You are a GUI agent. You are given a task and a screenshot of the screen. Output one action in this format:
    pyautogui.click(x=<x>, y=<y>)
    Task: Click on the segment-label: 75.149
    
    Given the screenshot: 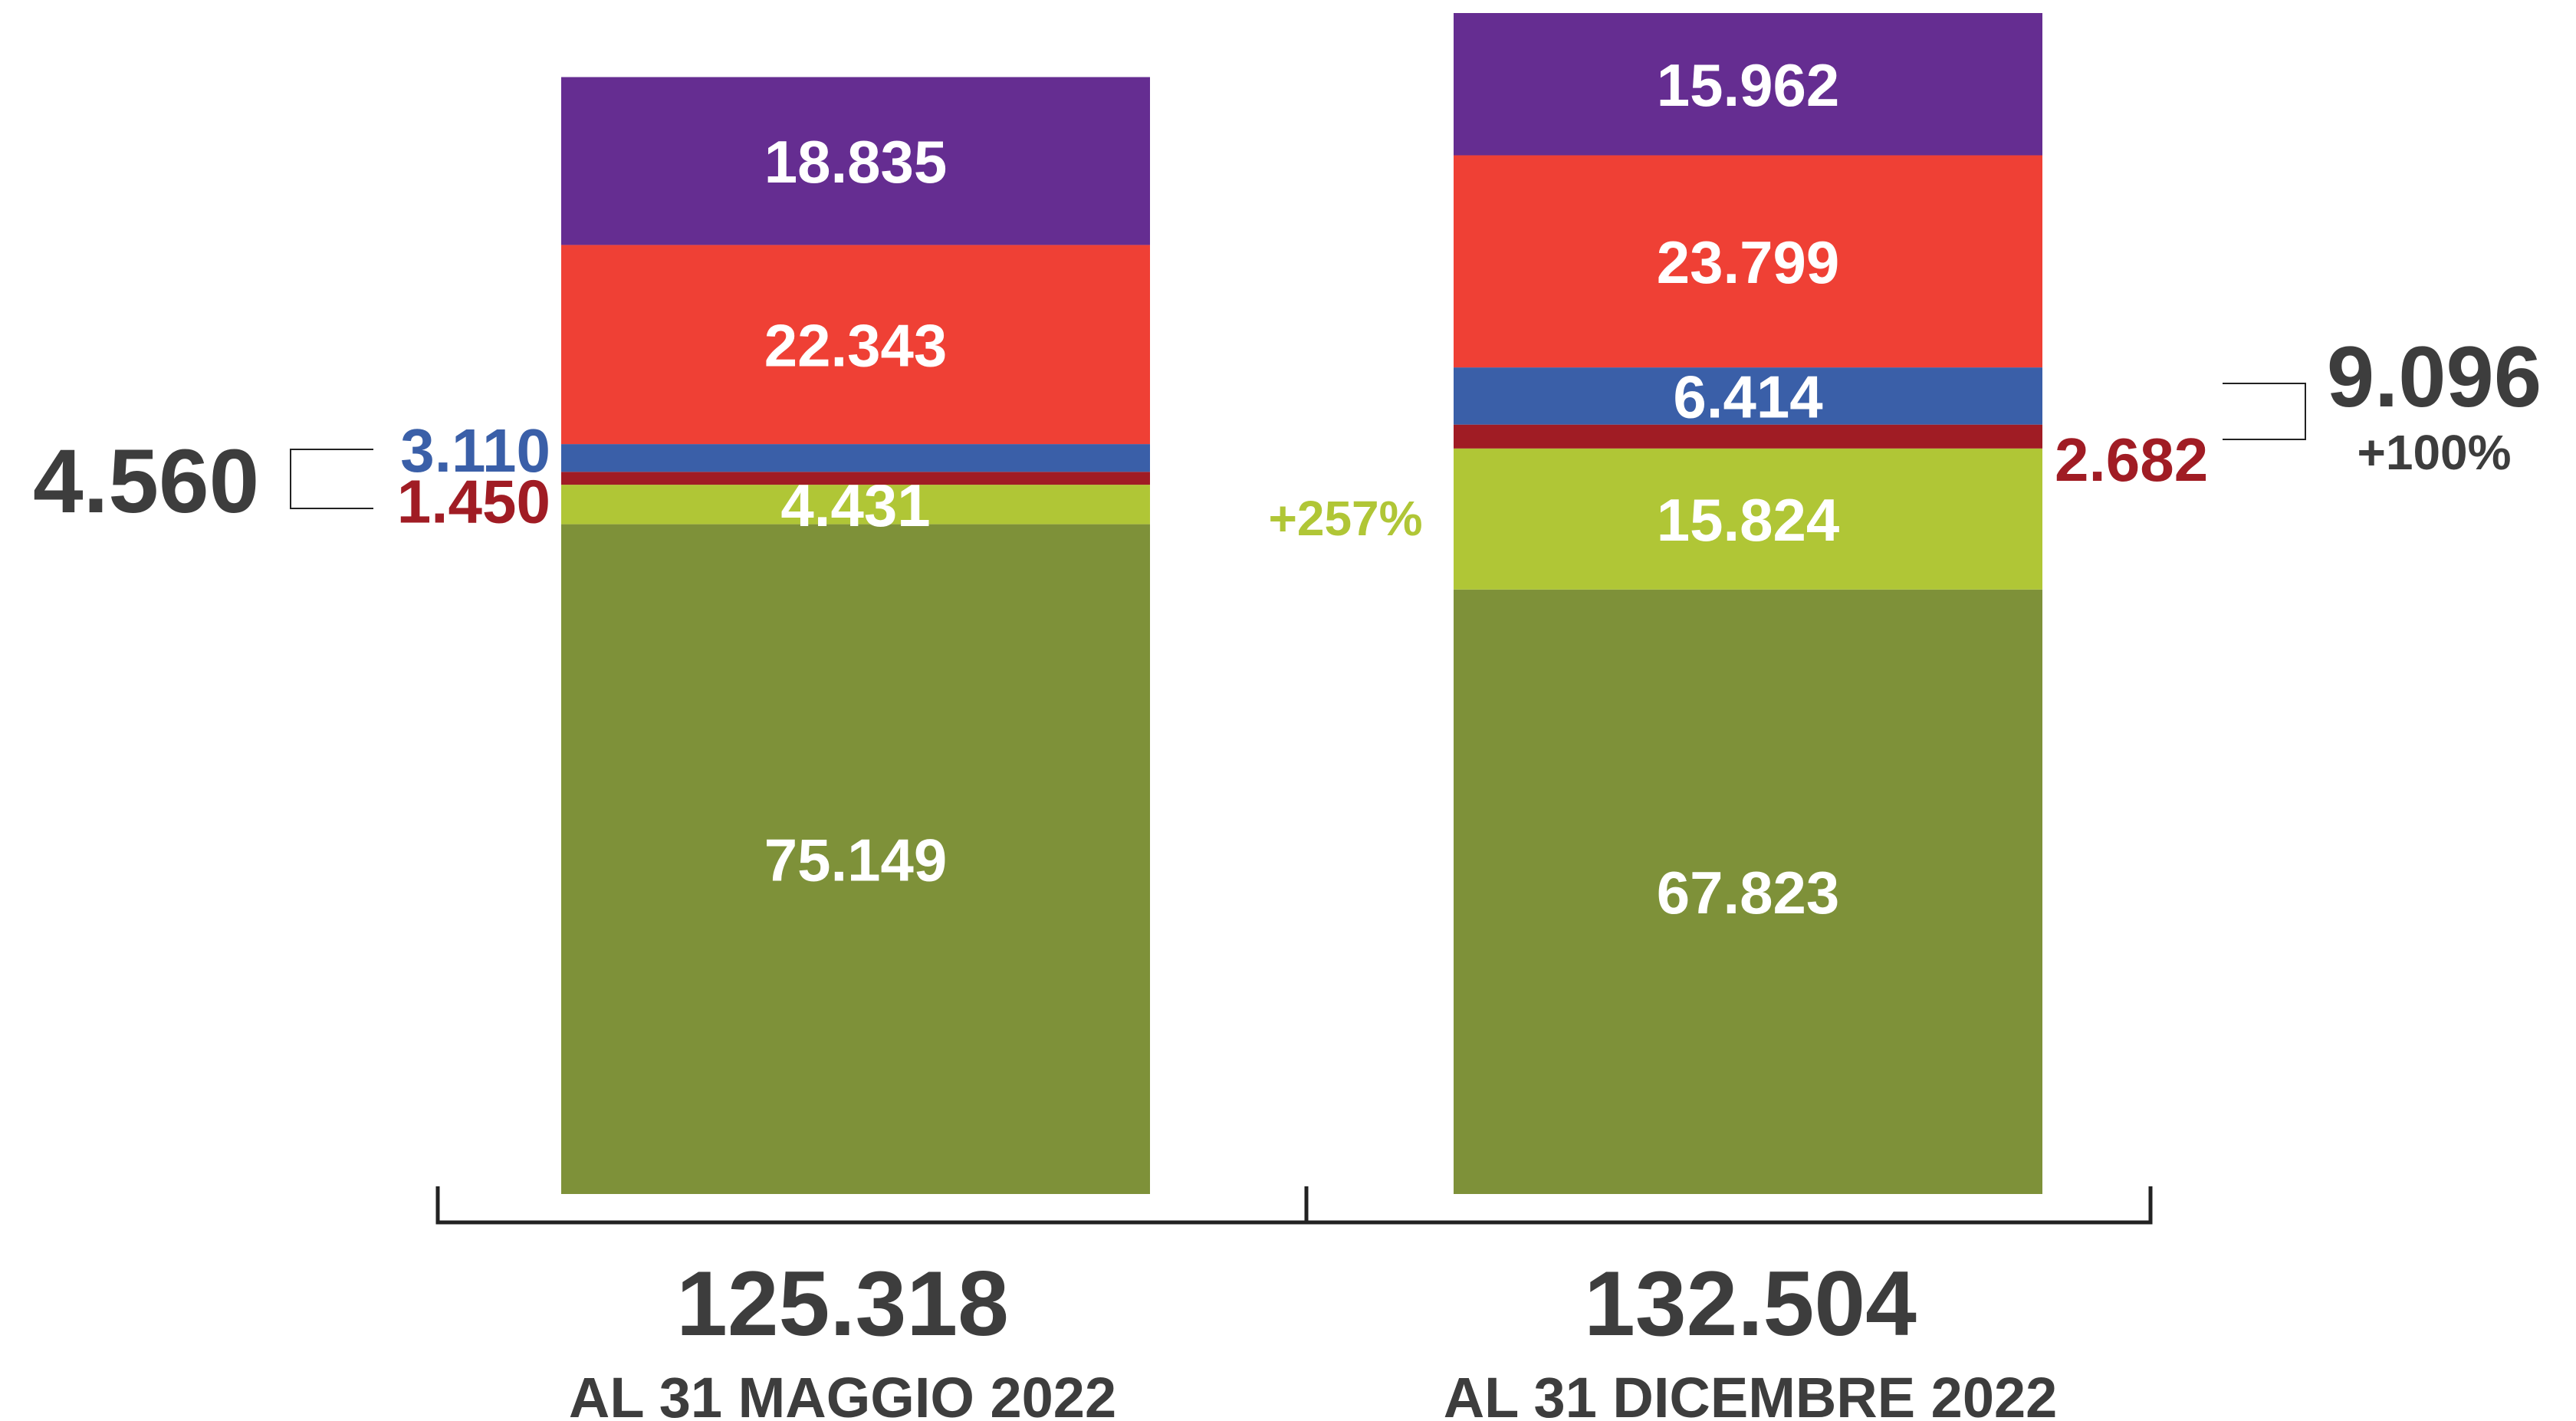 What is the action you would take?
    pyautogui.click(x=856, y=859)
    